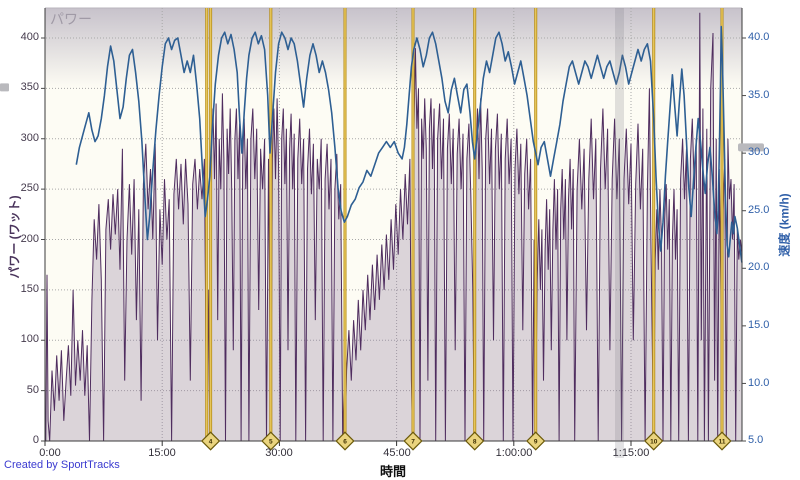 Image resolution: width=800 pixels, height=480 pixels. Describe the element at coordinates (71, 19) in the screenshot. I see `chart-title: パワー` at that location.